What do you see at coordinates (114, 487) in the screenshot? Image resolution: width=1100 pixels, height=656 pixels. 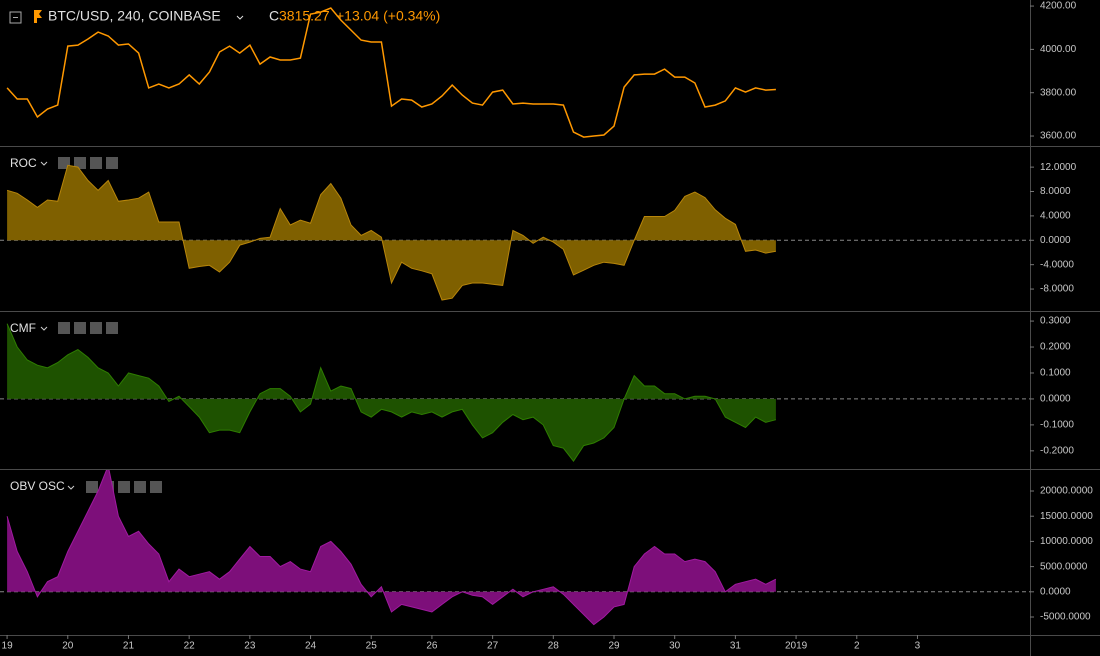 I see `obv-icons` at bounding box center [114, 487].